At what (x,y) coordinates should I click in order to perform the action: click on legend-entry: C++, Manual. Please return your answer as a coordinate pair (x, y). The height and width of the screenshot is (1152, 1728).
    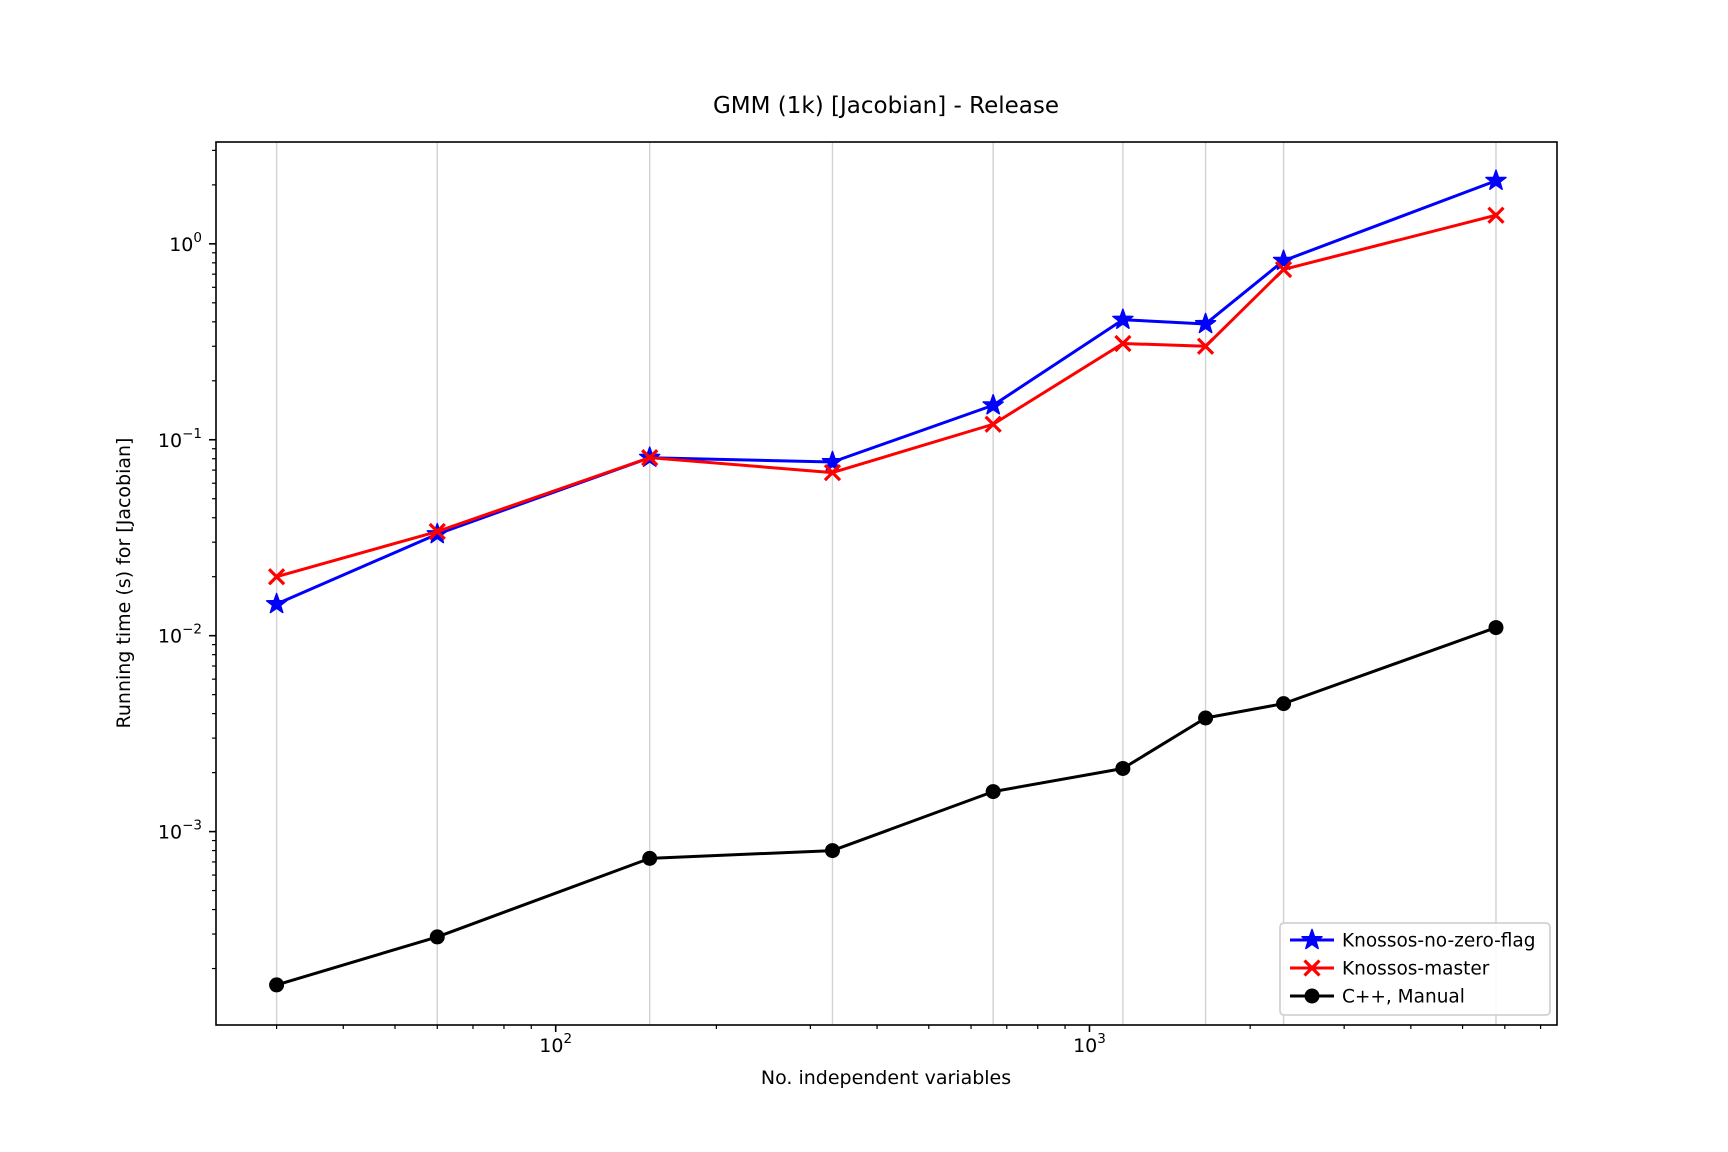
    Looking at the image, I should click on (1377, 997).